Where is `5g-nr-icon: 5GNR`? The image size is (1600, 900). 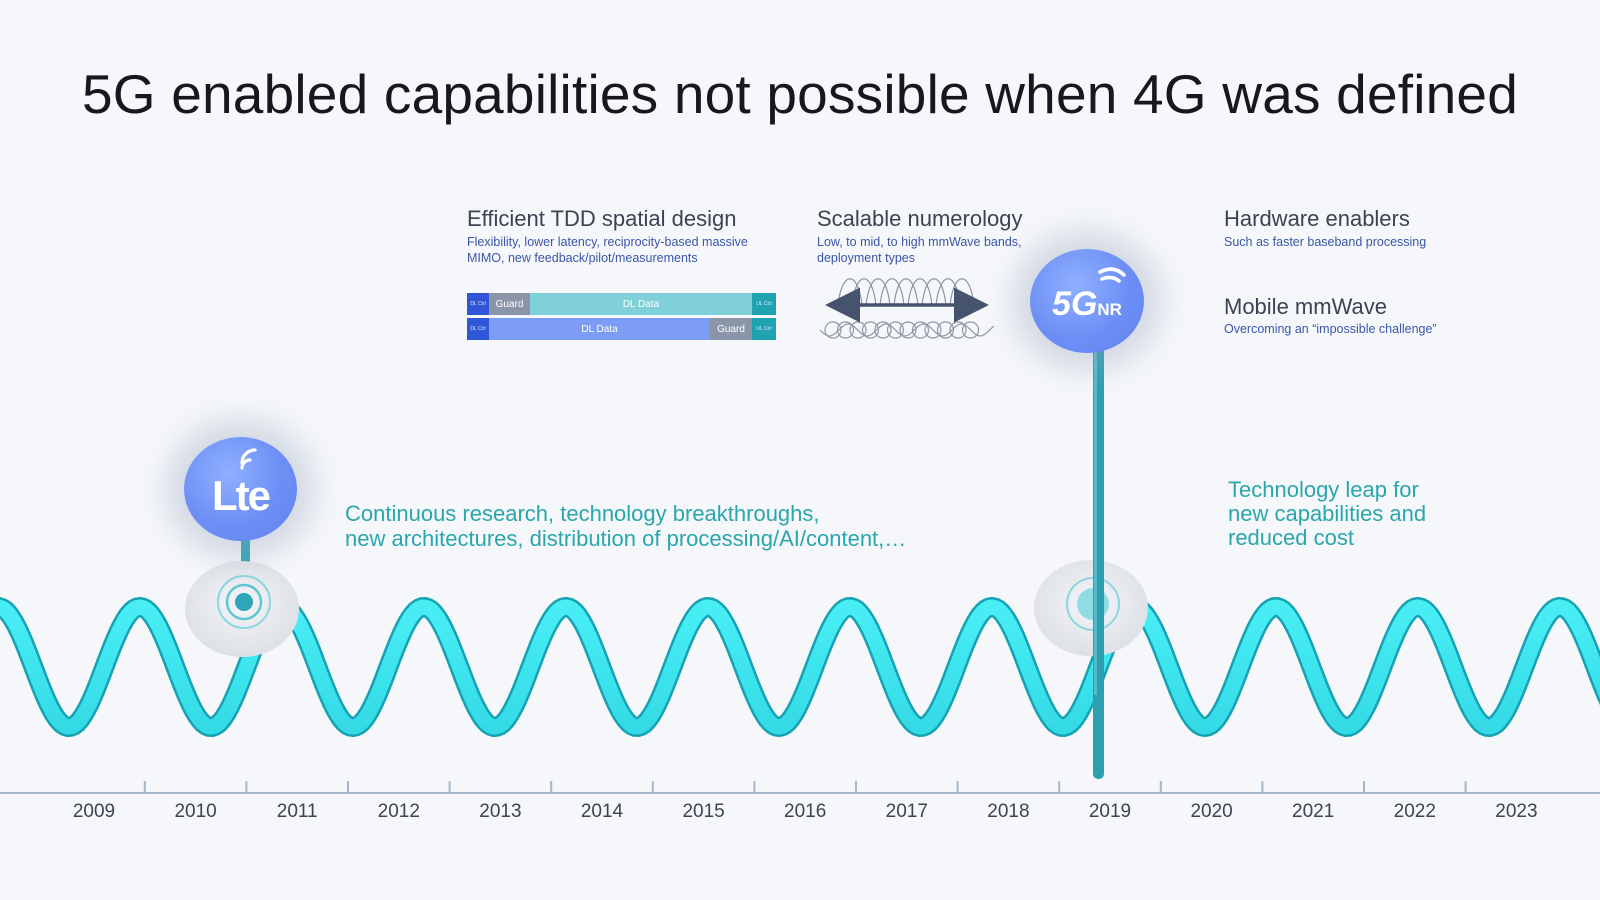
5g-nr-icon: 5GNR is located at coordinates (1087, 301).